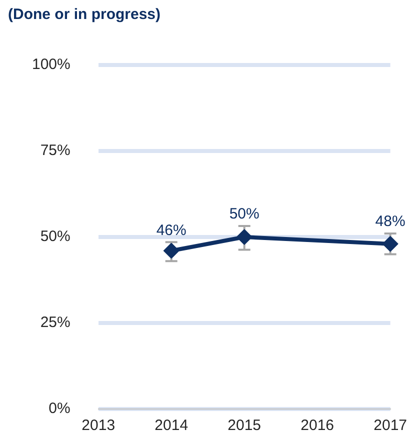  Describe the element at coordinates (55, 323) in the screenshot. I see `y-tick-label: 25%` at that location.